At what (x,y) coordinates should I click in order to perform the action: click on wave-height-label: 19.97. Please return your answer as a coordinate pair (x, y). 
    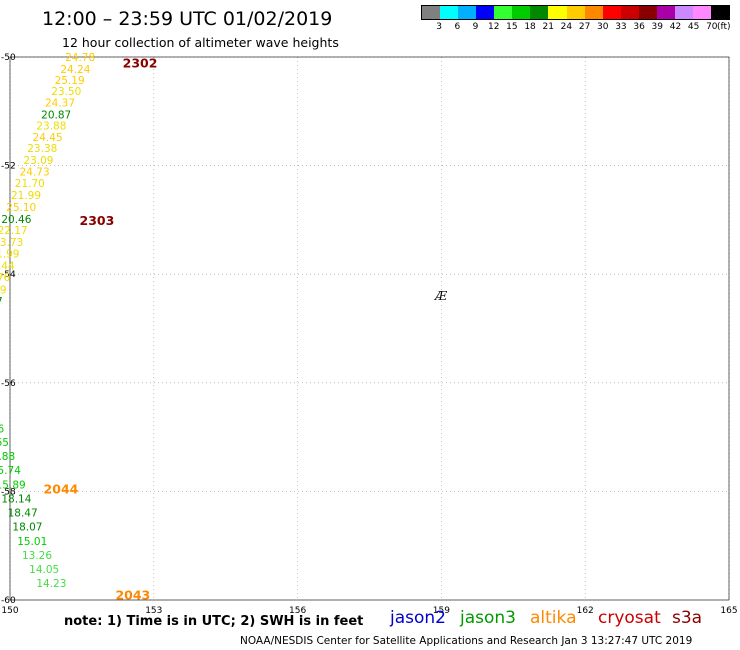
    Looking at the image, I should click on (1, 302).